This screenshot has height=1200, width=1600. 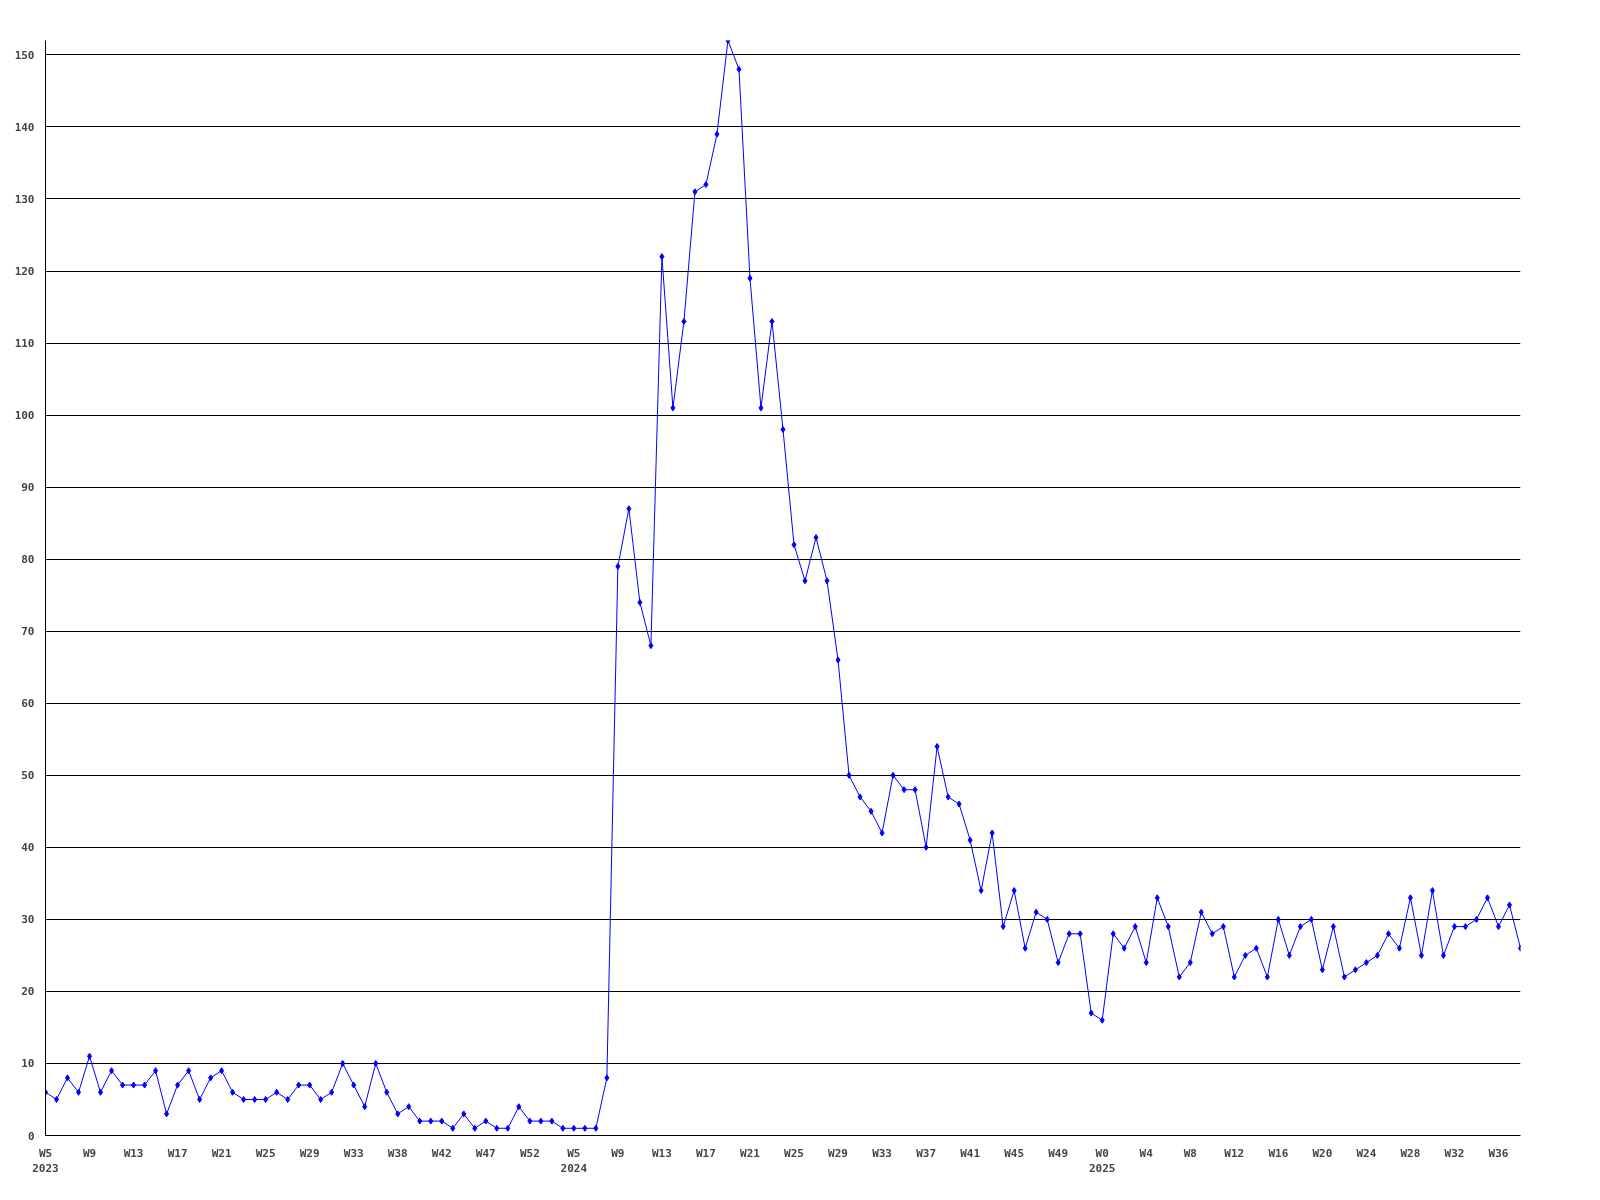 I want to click on x-tick-label: W20, so click(x=1322, y=1153).